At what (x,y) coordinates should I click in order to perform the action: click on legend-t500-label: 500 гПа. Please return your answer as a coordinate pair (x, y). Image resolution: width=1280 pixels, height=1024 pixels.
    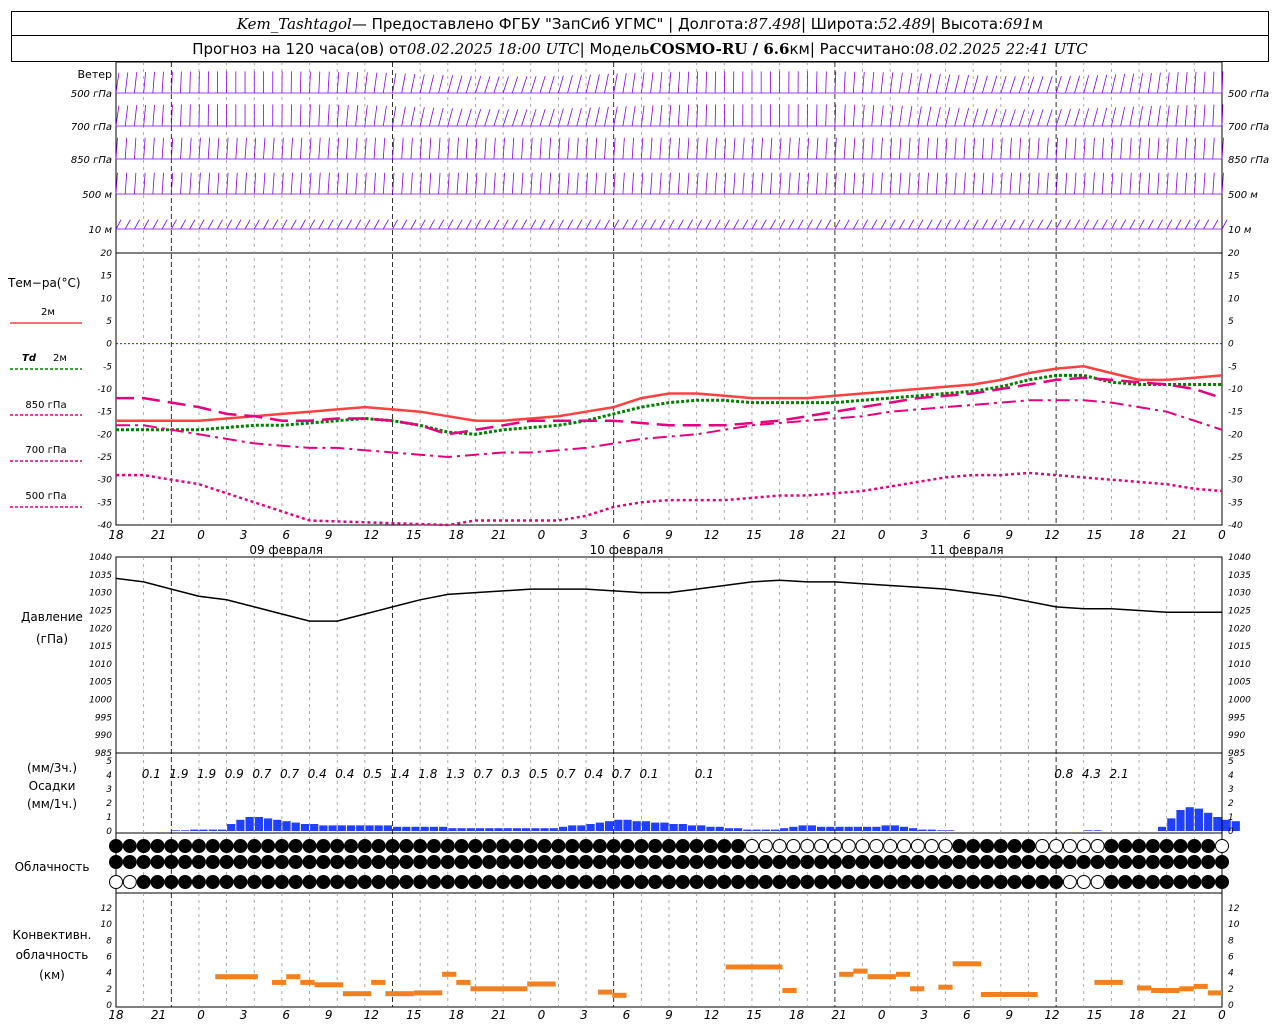
    Looking at the image, I should click on (45, 496).